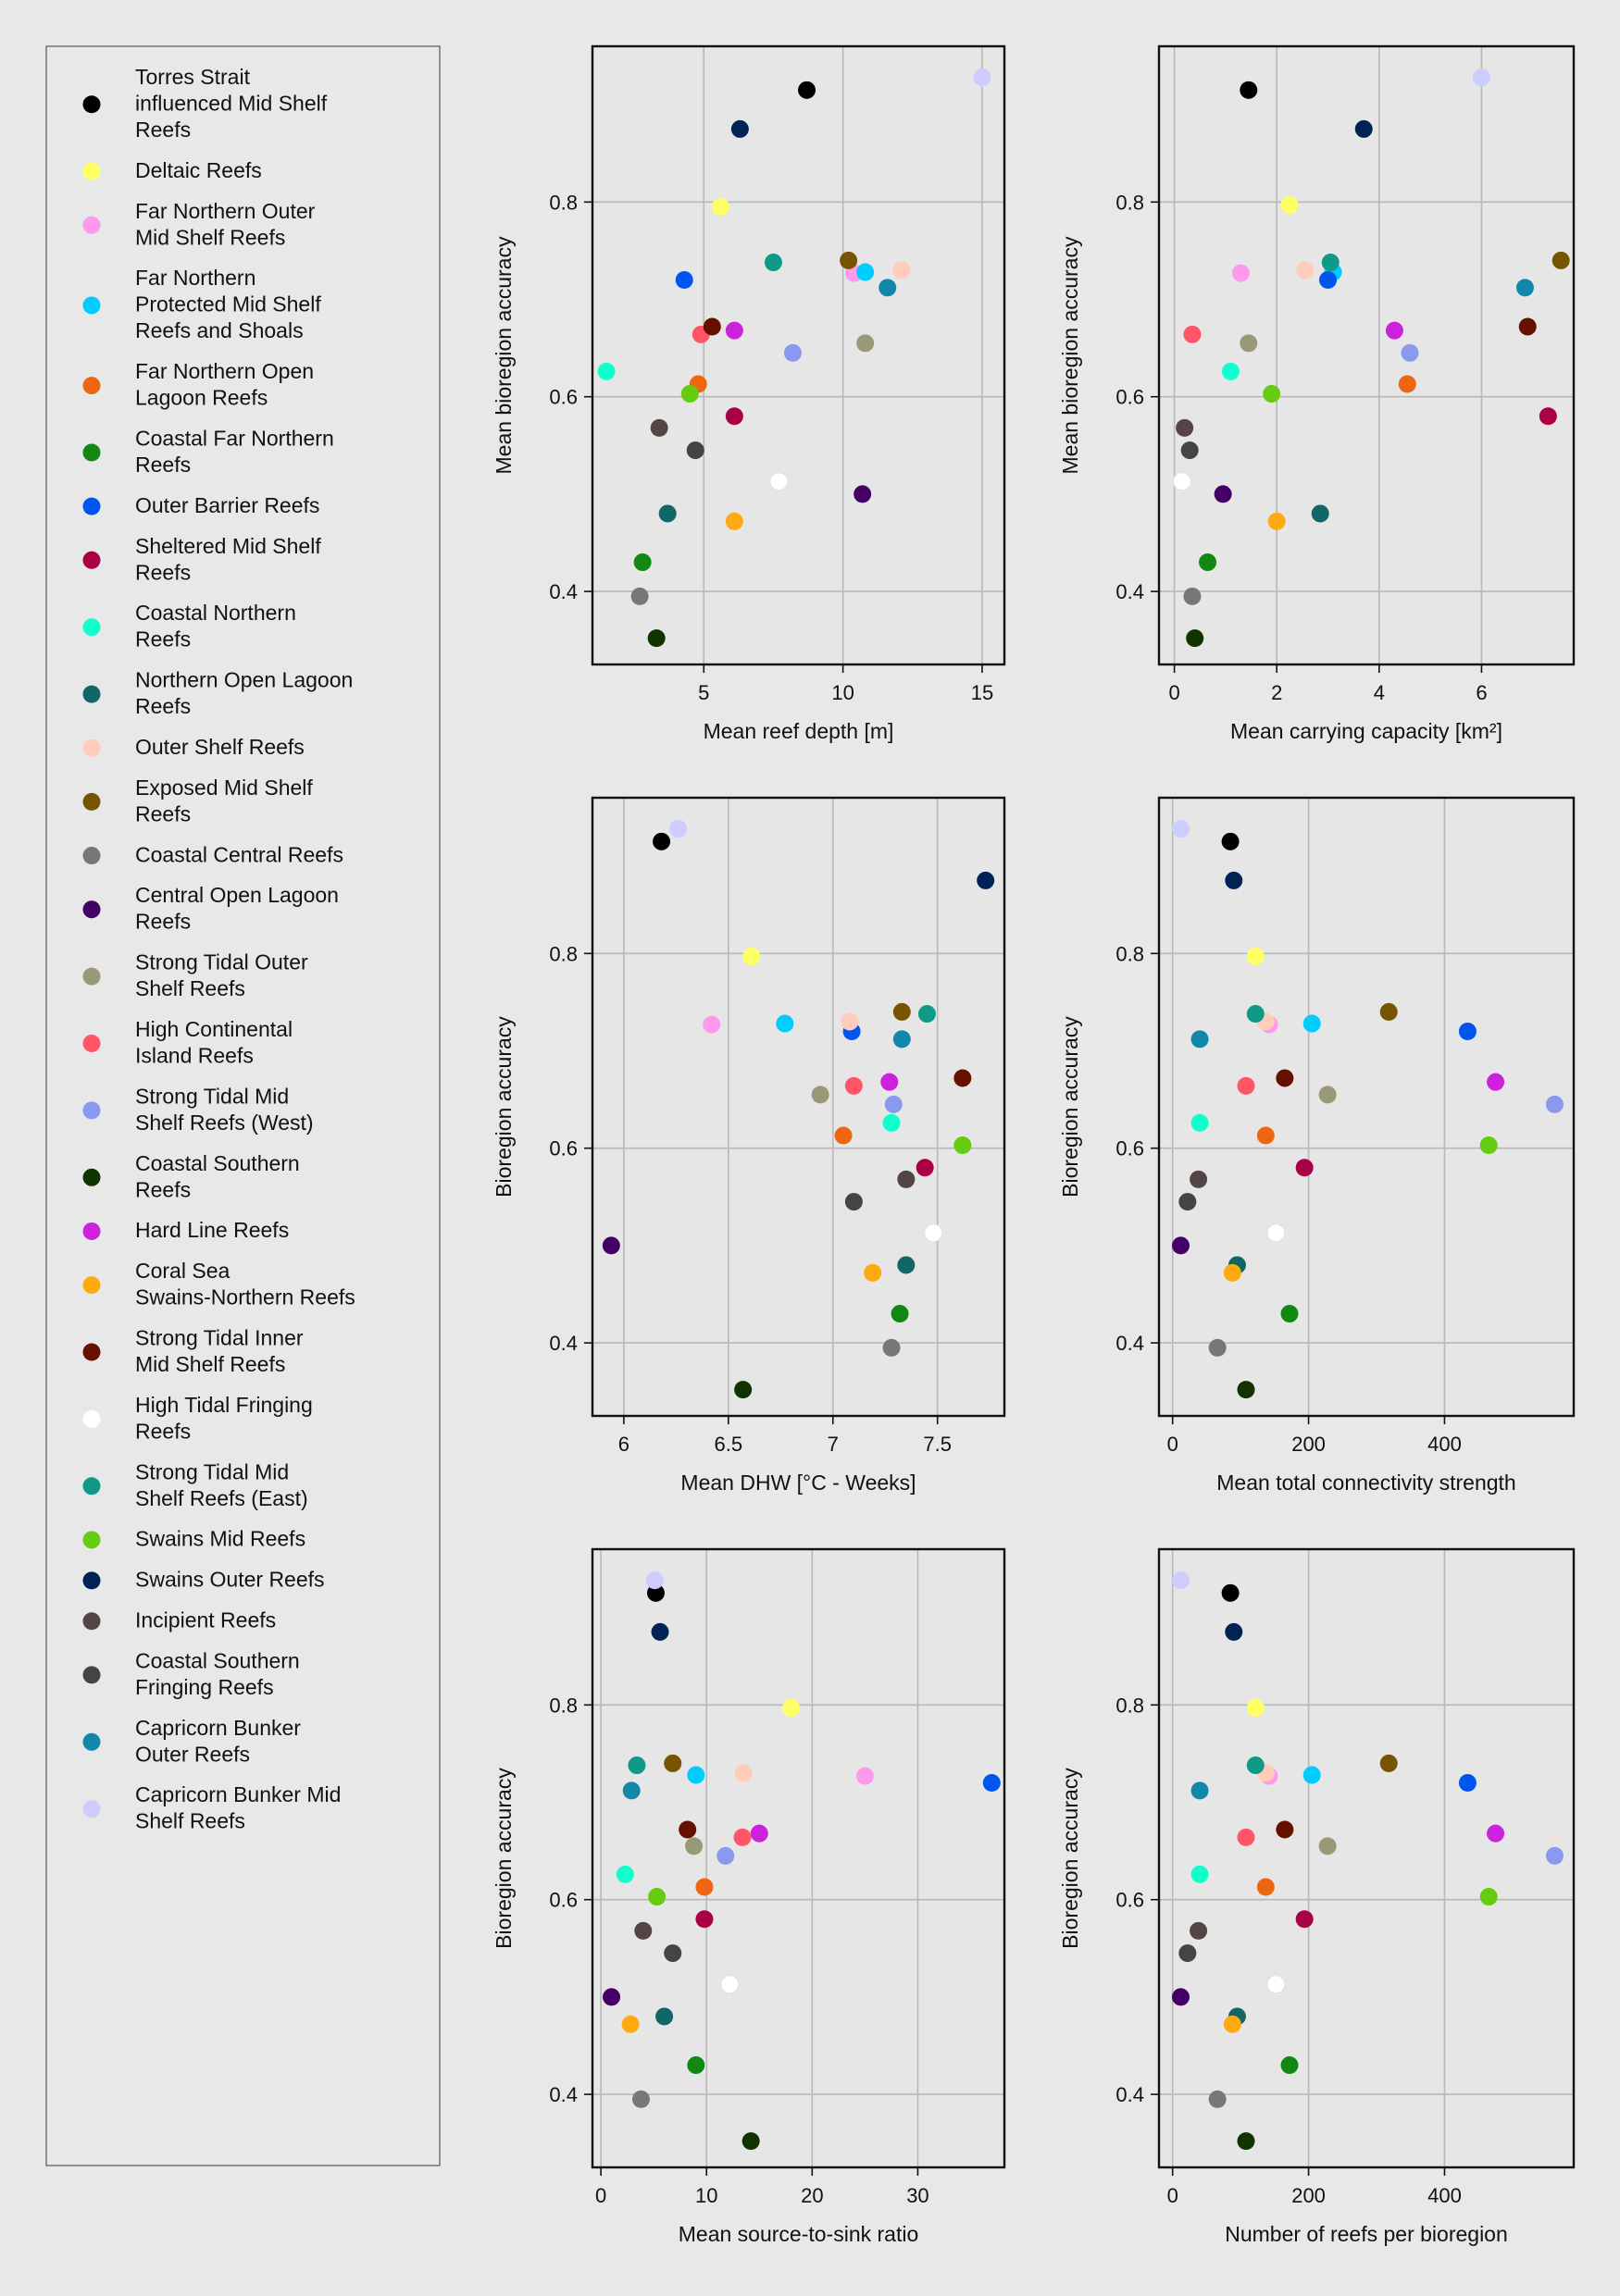 The width and height of the screenshot is (1620, 2296). I want to click on plot-frame, so click(798, 1858).